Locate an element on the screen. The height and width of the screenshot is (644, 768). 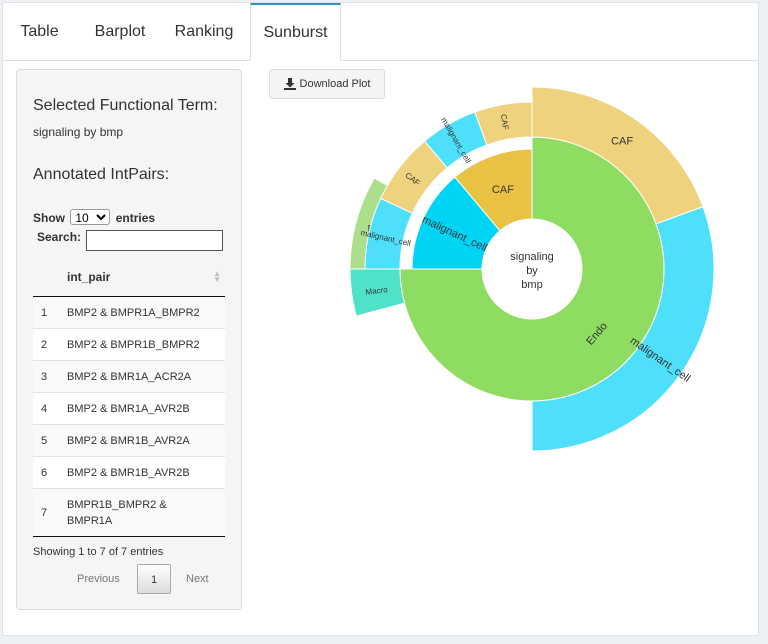
sunburst-center-label: signaling is located at coordinates (531, 257).